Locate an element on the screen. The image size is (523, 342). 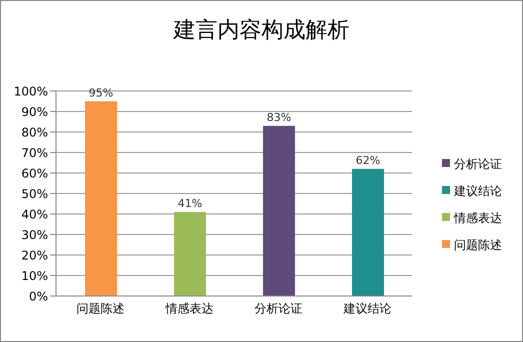
x-tick-label: 问题陈述 is located at coordinates (100, 309).